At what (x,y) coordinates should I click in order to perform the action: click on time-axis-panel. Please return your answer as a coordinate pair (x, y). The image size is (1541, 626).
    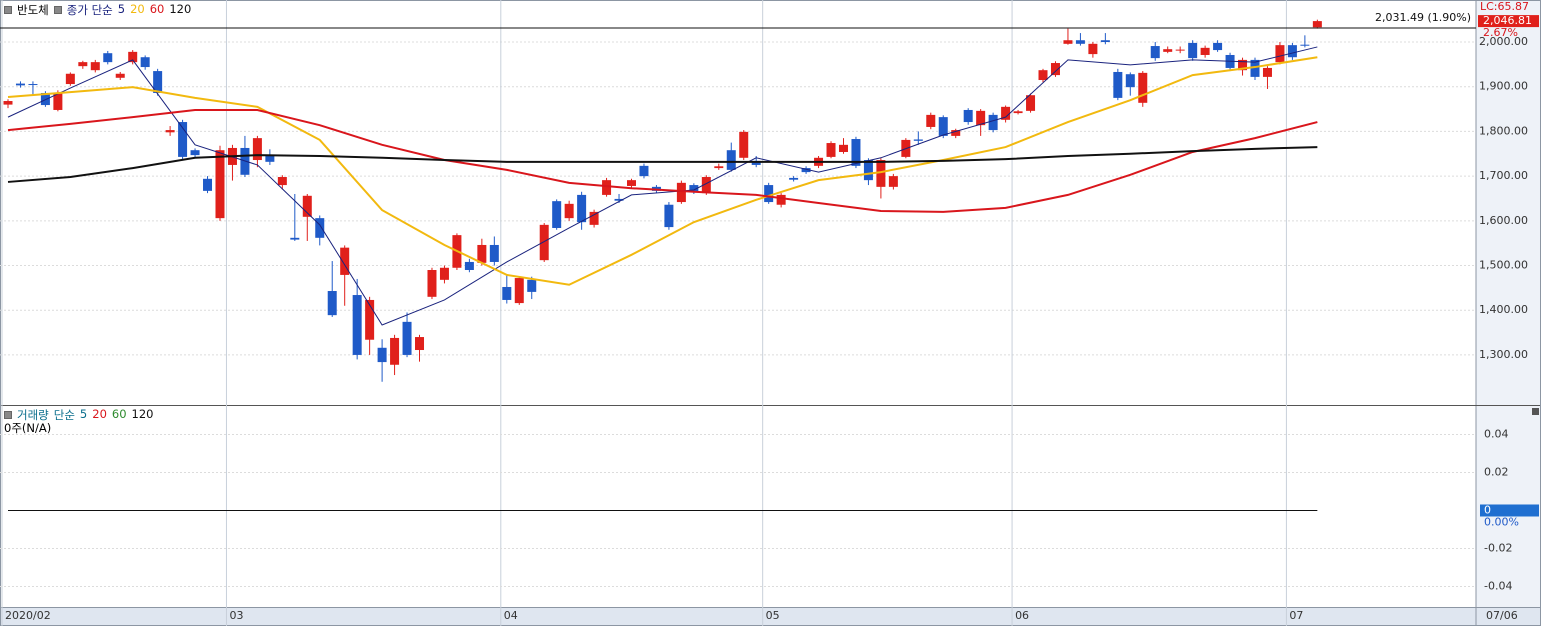
    Looking at the image, I should click on (770, 616).